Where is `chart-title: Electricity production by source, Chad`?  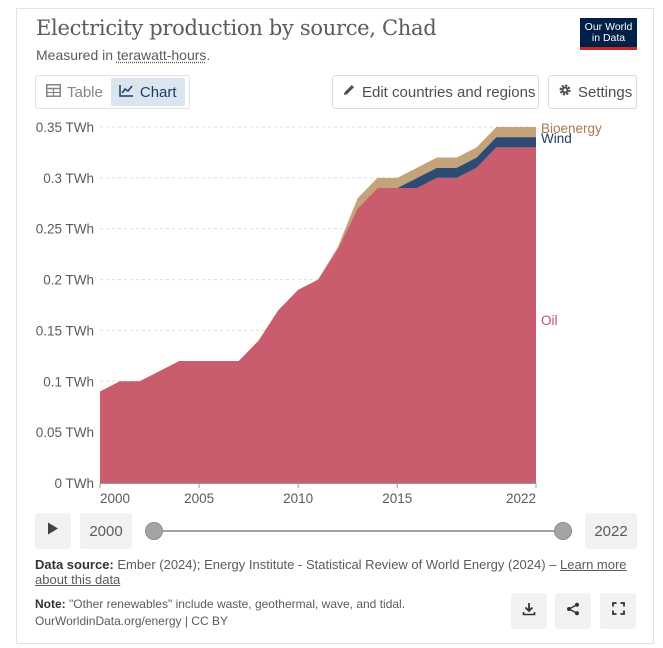
chart-title: Electricity production by source, Chad is located at coordinates (236, 28).